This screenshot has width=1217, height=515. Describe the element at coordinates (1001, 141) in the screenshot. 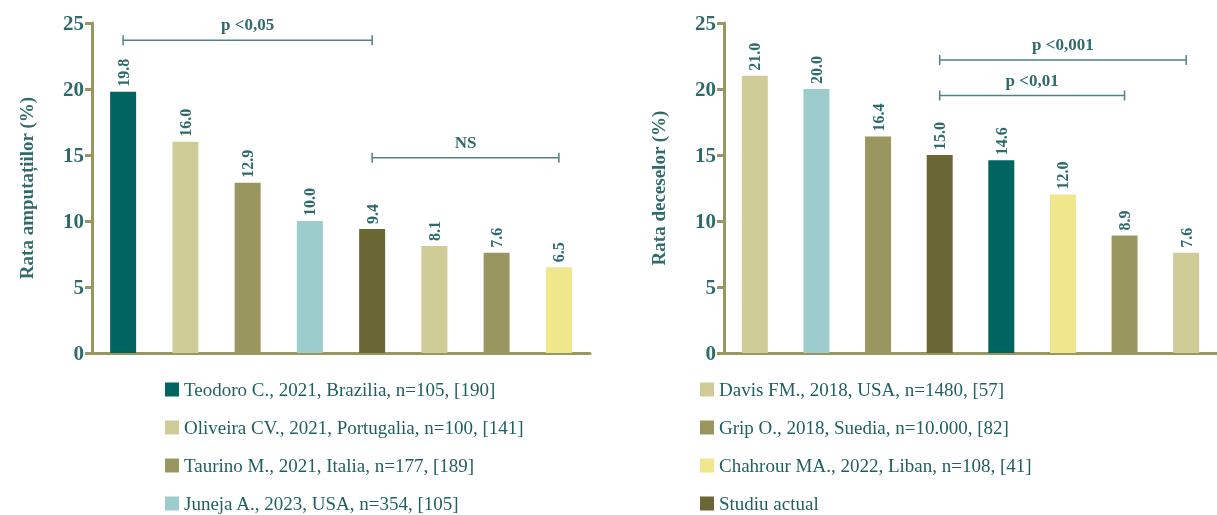

I see `data-label: 14.6` at that location.